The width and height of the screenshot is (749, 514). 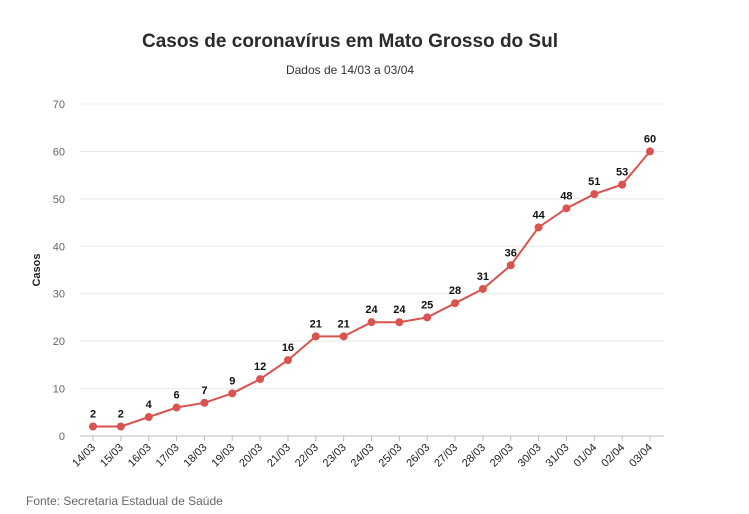 I want to click on x-tick-label: 31/03, so click(x=558, y=456).